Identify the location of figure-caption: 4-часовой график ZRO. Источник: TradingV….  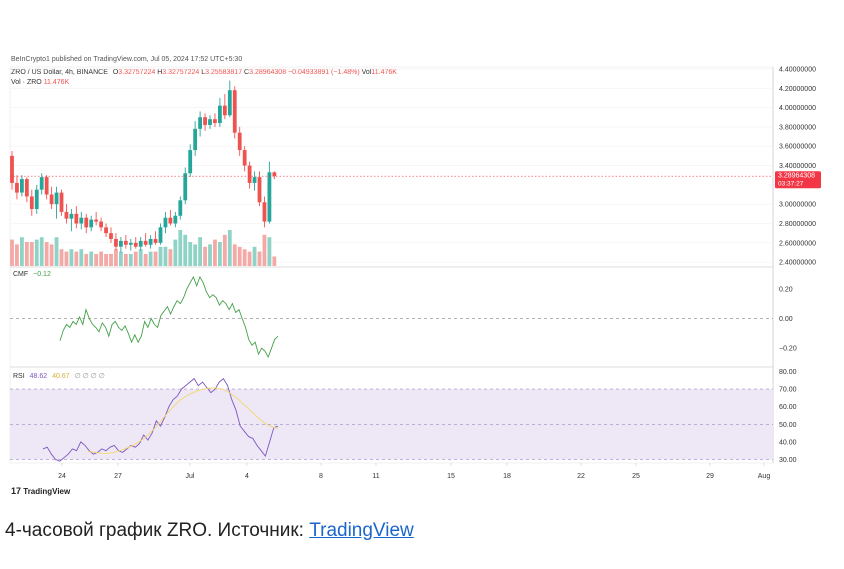
(209, 531).